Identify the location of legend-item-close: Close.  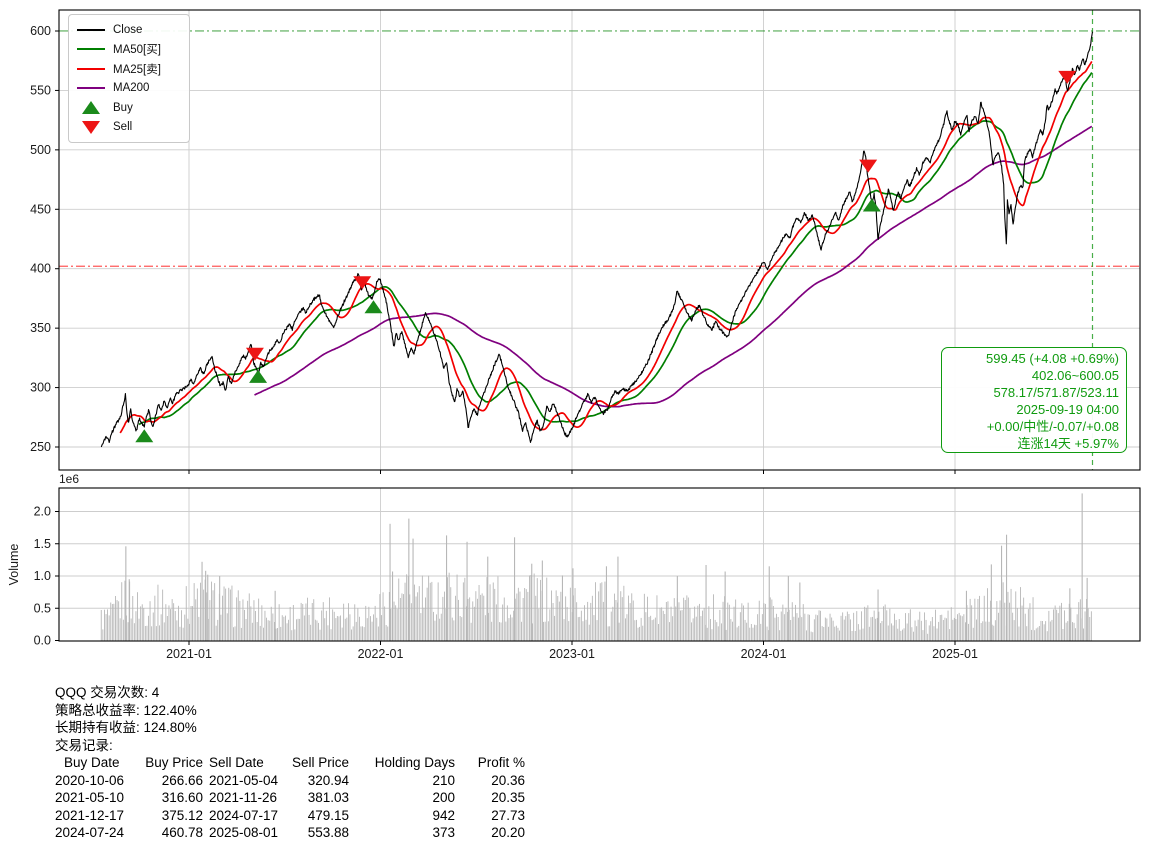
(129, 30).